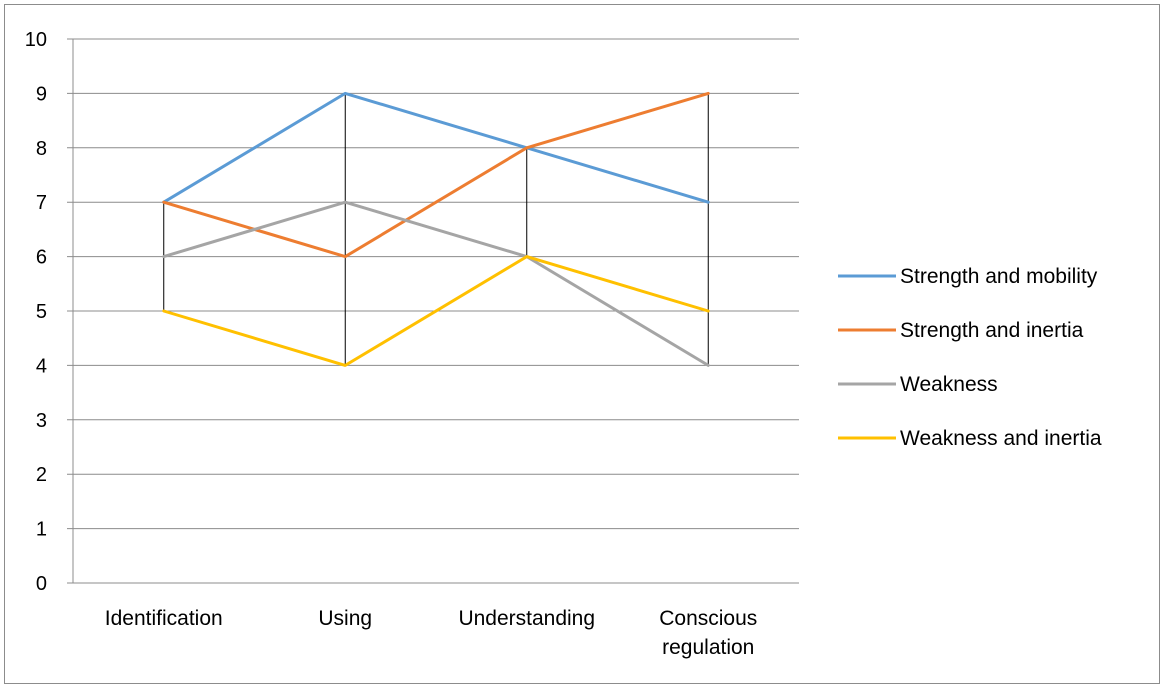  Describe the element at coordinates (164, 618) in the screenshot. I see `x-category-label: Identification` at that location.